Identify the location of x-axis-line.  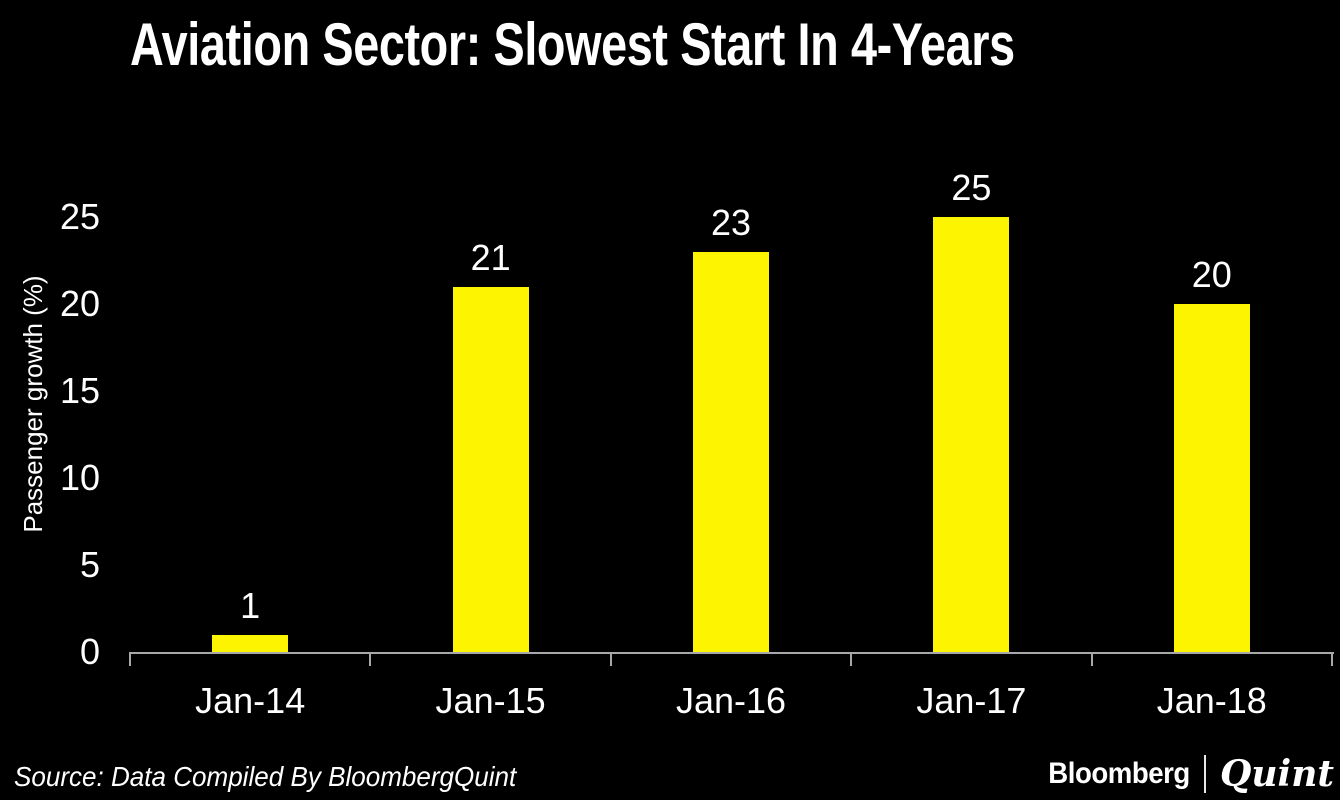
(732, 653).